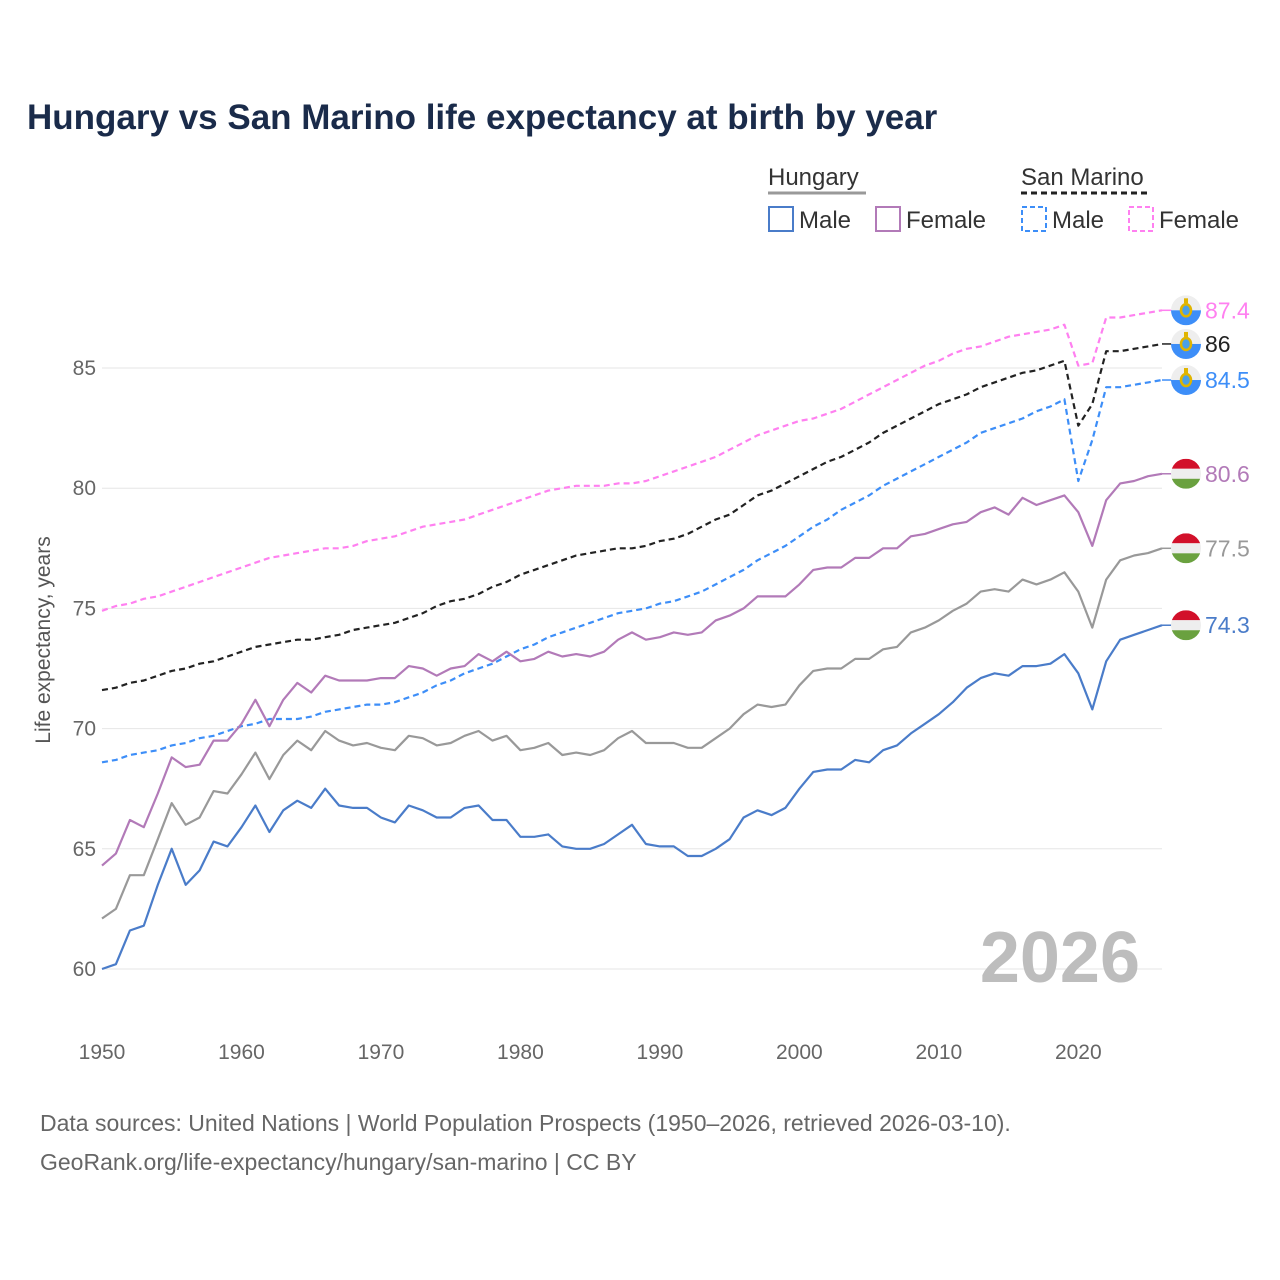 The width and height of the screenshot is (1280, 1280). What do you see at coordinates (84, 368) in the screenshot?
I see `y-tick-label: 85` at bounding box center [84, 368].